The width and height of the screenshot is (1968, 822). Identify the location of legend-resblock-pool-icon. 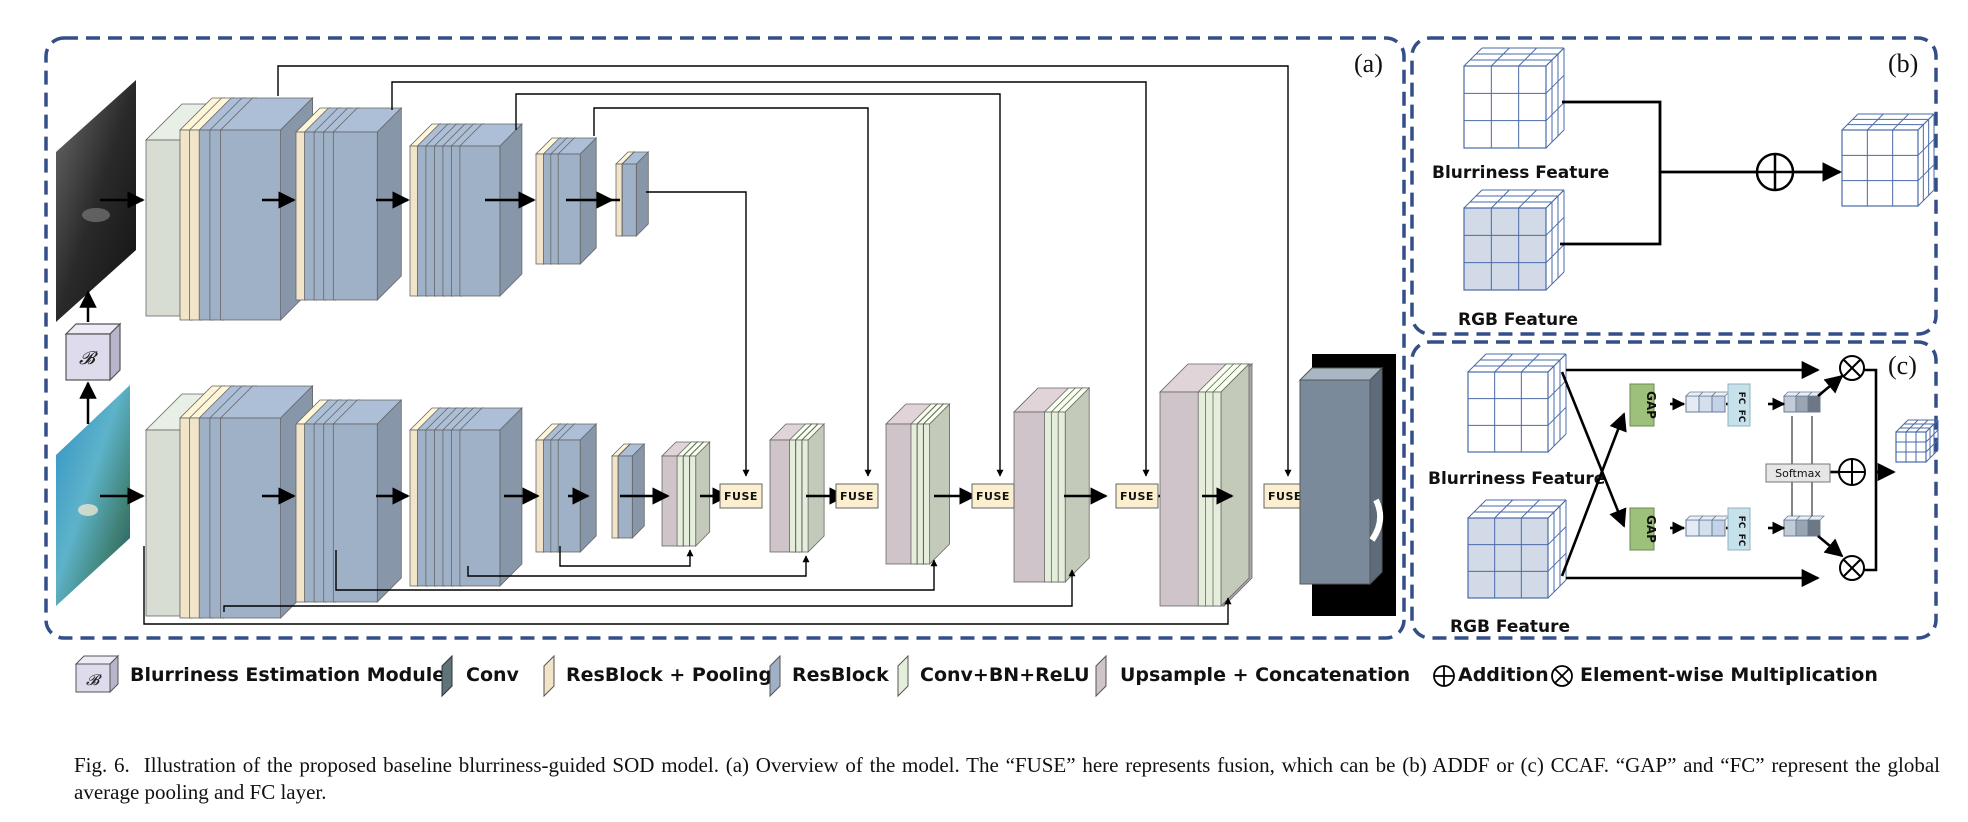
(549, 676).